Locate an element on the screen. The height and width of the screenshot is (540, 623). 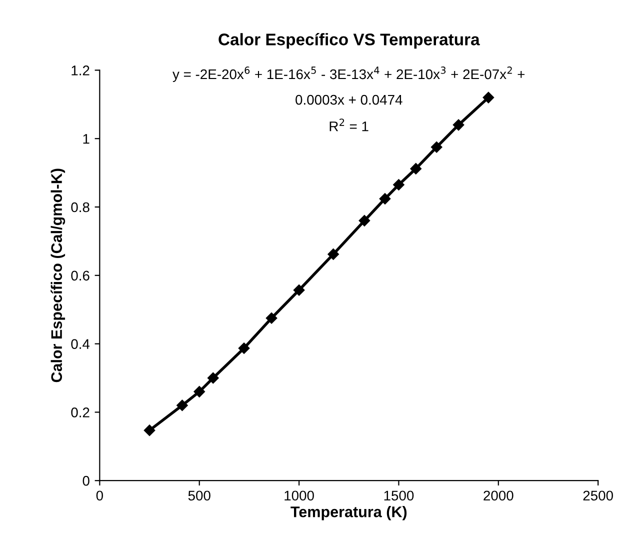
x-axis-title: Temperatura (K) is located at coordinates (348, 513).